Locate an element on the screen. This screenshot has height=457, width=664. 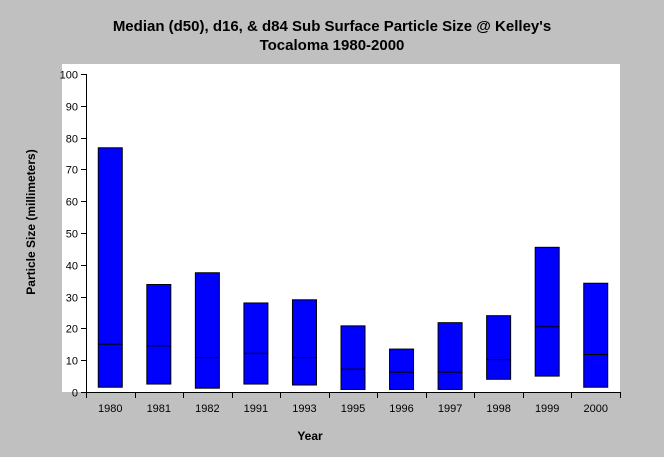
x-tick-label: 1980 is located at coordinates (110, 409).